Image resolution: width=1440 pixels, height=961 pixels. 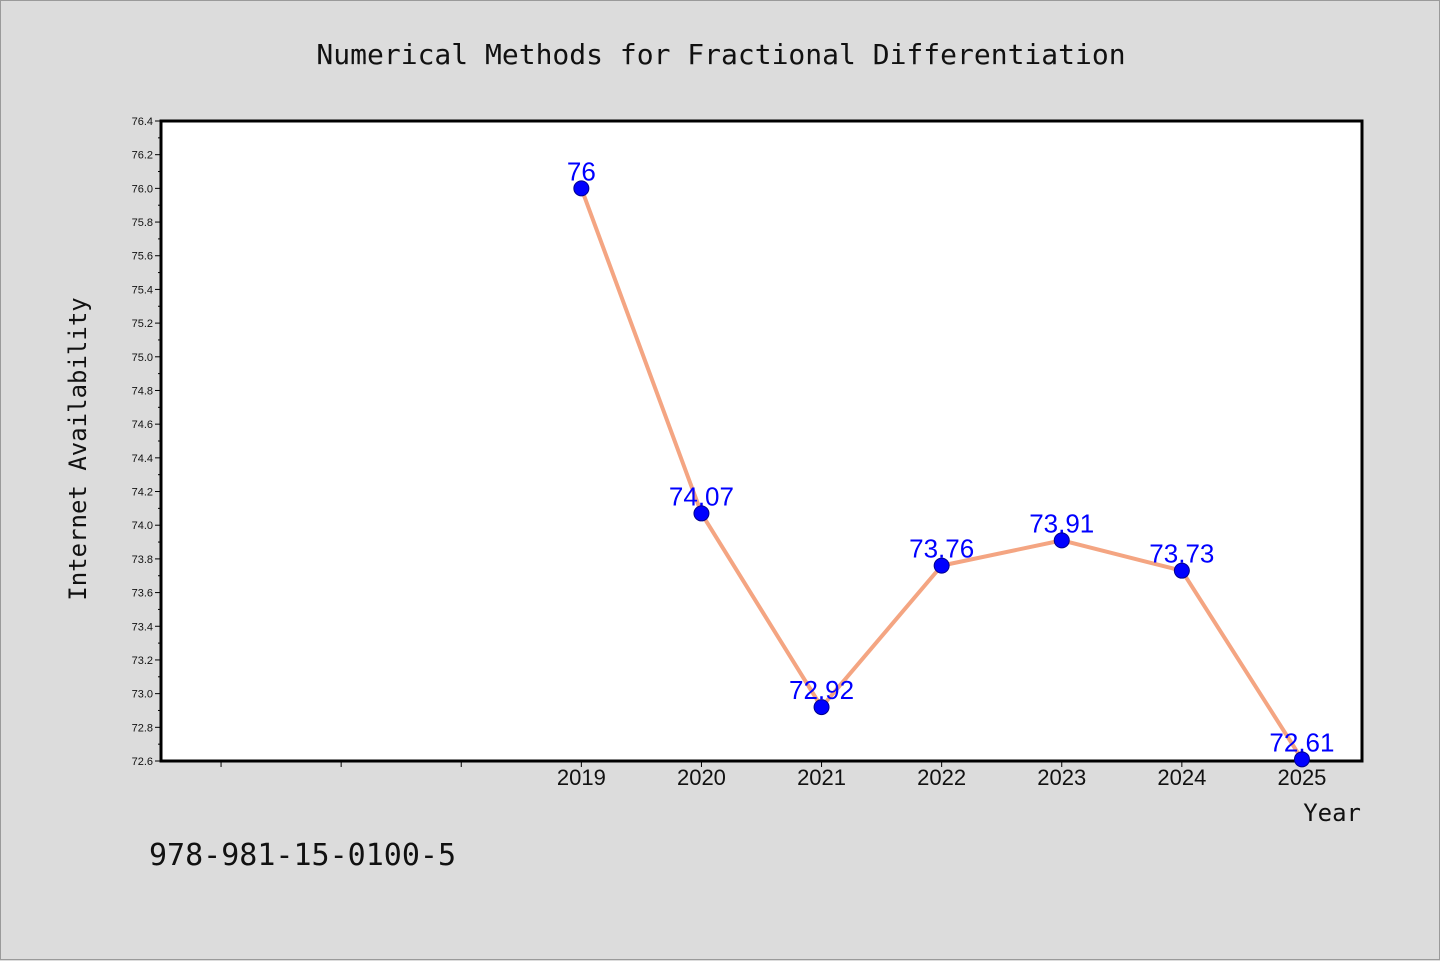 I want to click on data-label: 73.91, so click(x=1061, y=523).